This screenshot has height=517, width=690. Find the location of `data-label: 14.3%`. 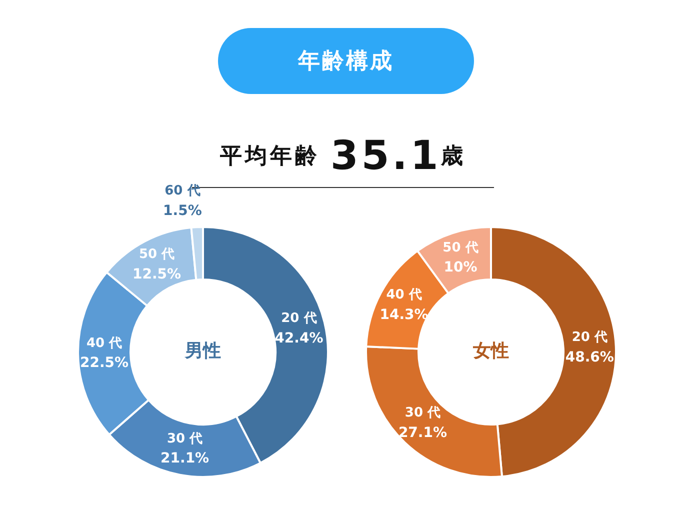

data-label: 14.3% is located at coordinates (404, 314).